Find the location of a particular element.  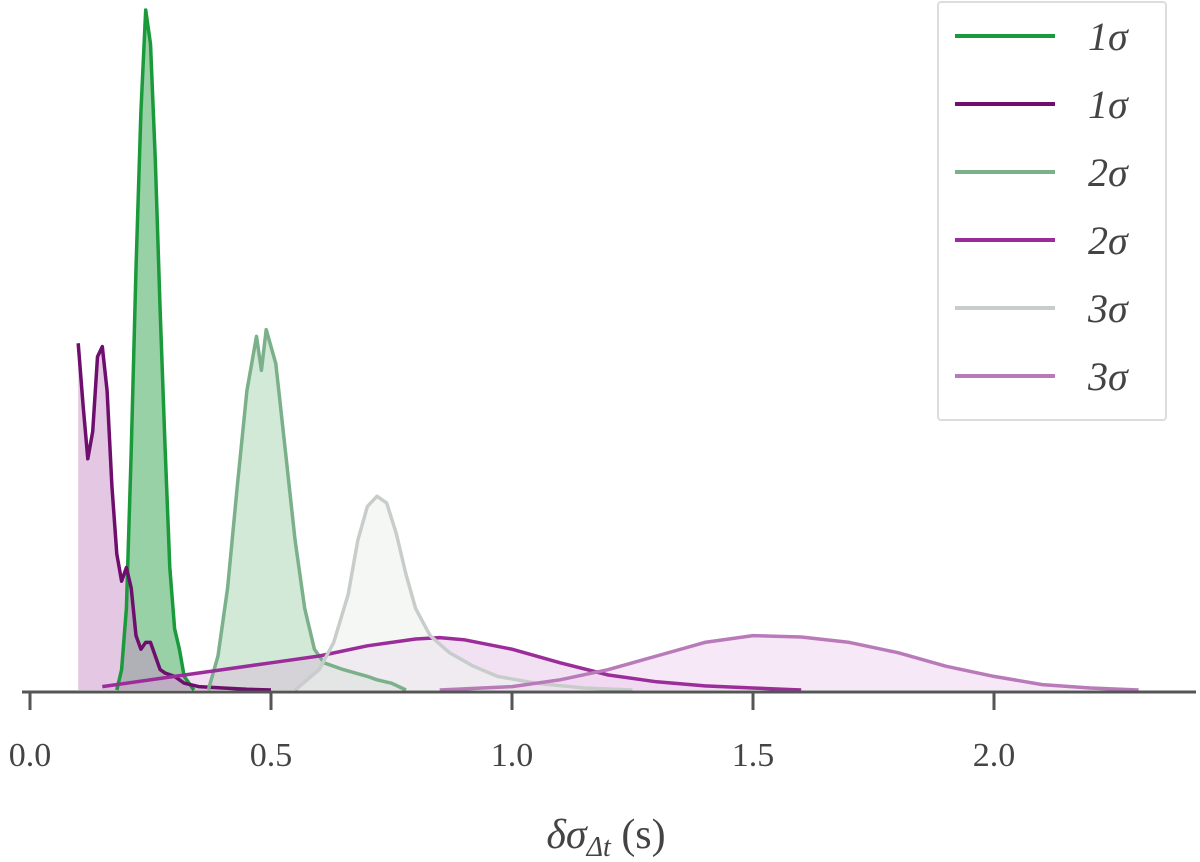

legend-label-3: 2σ is located at coordinates (1108, 172).